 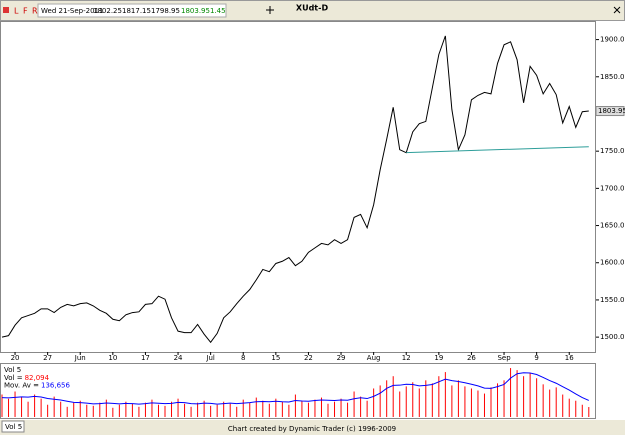 I want to click on y-tick-label: 1850.00, so click(x=612, y=77).